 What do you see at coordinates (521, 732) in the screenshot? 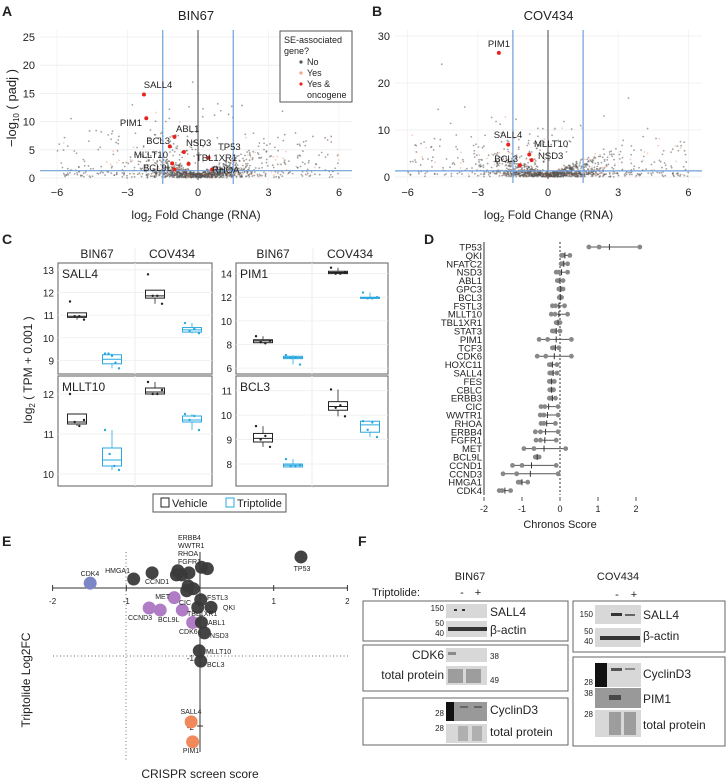
I see `blot-target-label: total protein` at bounding box center [521, 732].